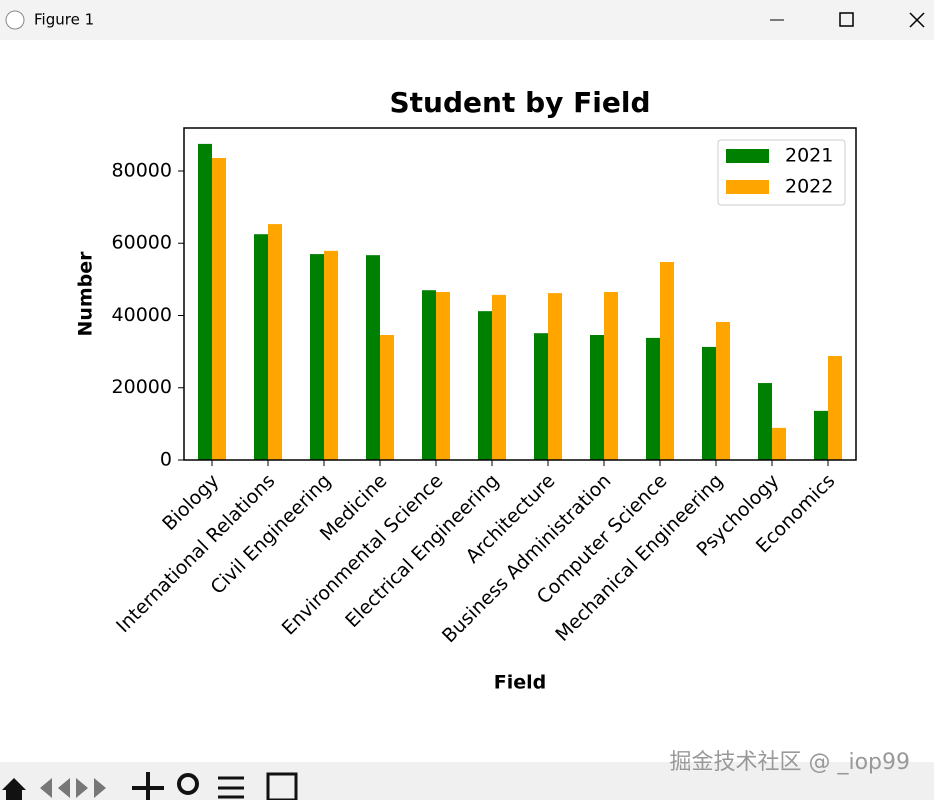 The width and height of the screenshot is (934, 804). What do you see at coordinates (148, 786) in the screenshot?
I see `pan-button` at bounding box center [148, 786].